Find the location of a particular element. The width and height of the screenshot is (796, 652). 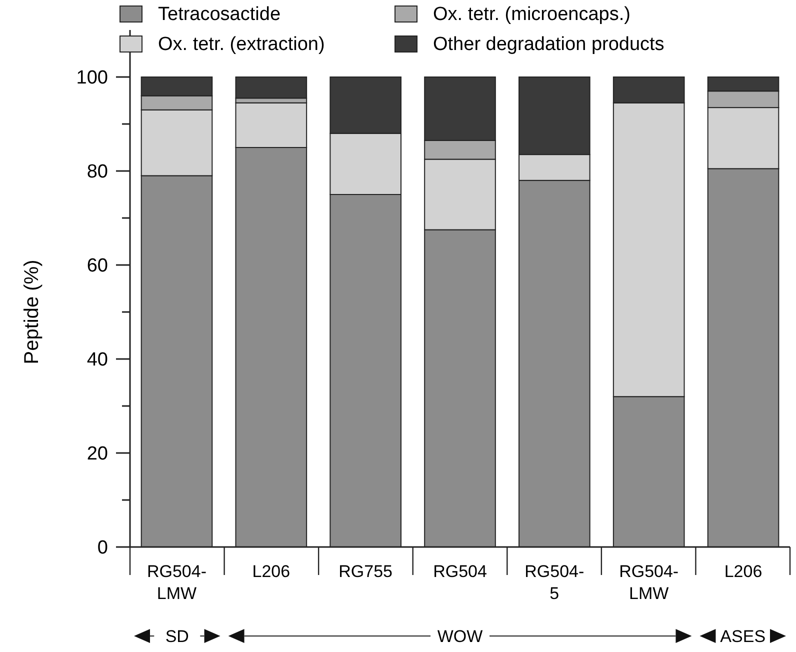

x-tick-label: RG755 is located at coordinates (365, 571).